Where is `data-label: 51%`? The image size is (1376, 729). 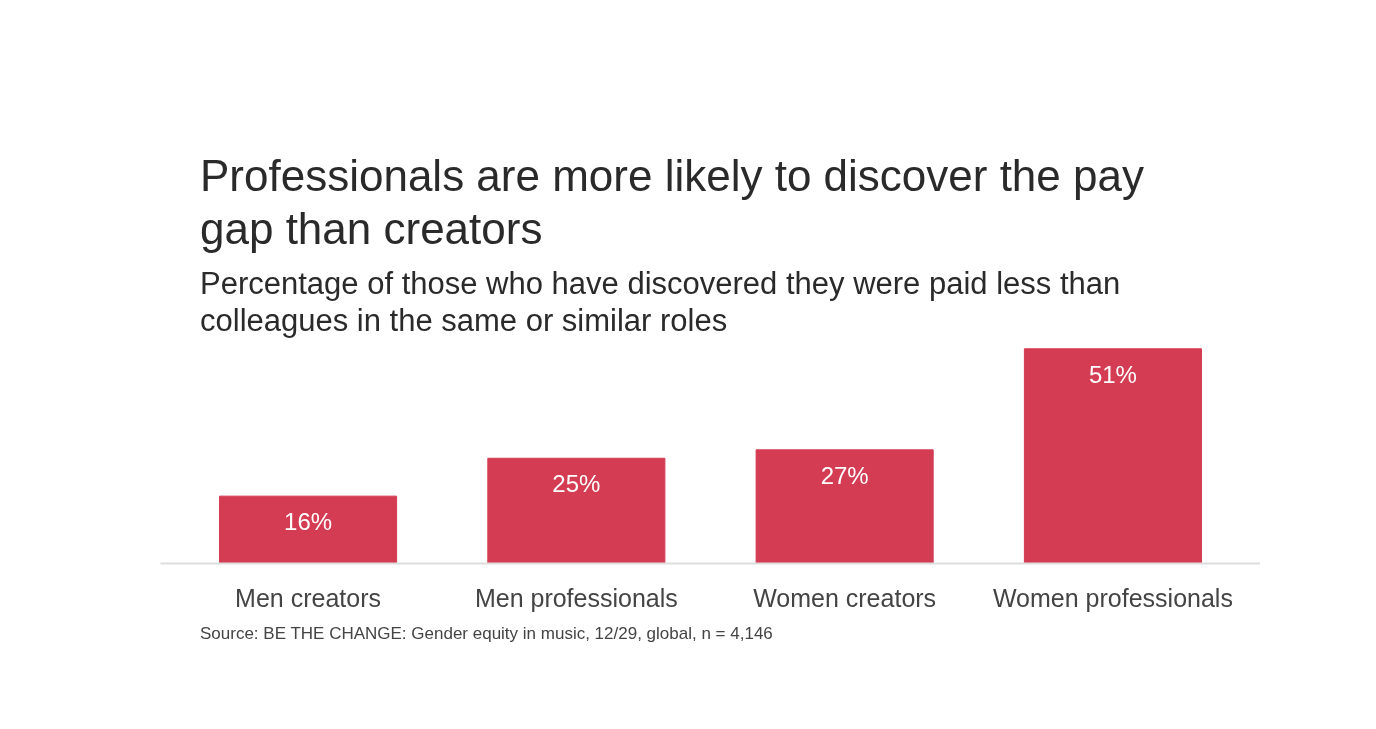 data-label: 51% is located at coordinates (1112, 374).